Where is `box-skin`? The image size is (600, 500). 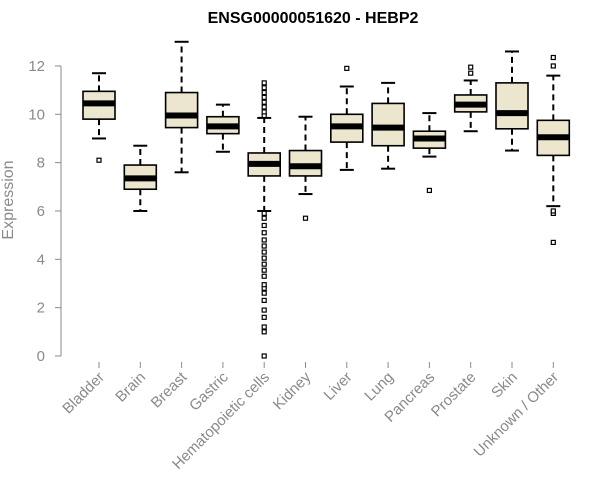 box-skin is located at coordinates (512, 101).